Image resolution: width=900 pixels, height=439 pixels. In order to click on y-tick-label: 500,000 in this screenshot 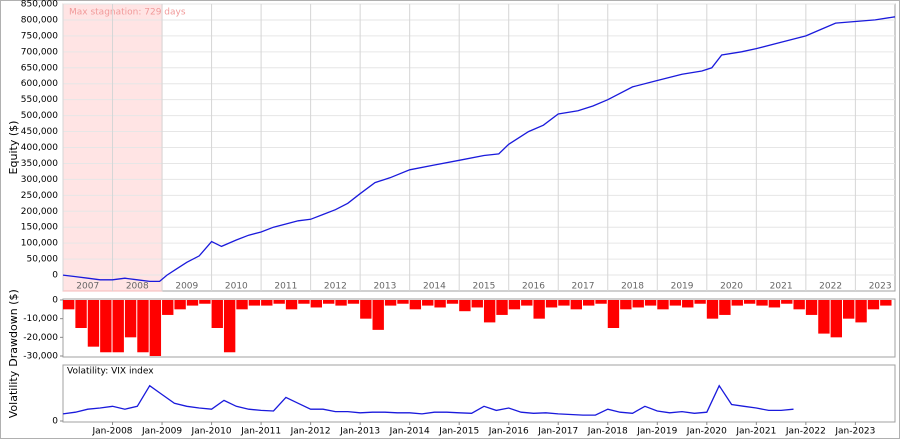, I will do `click(39, 116)`.